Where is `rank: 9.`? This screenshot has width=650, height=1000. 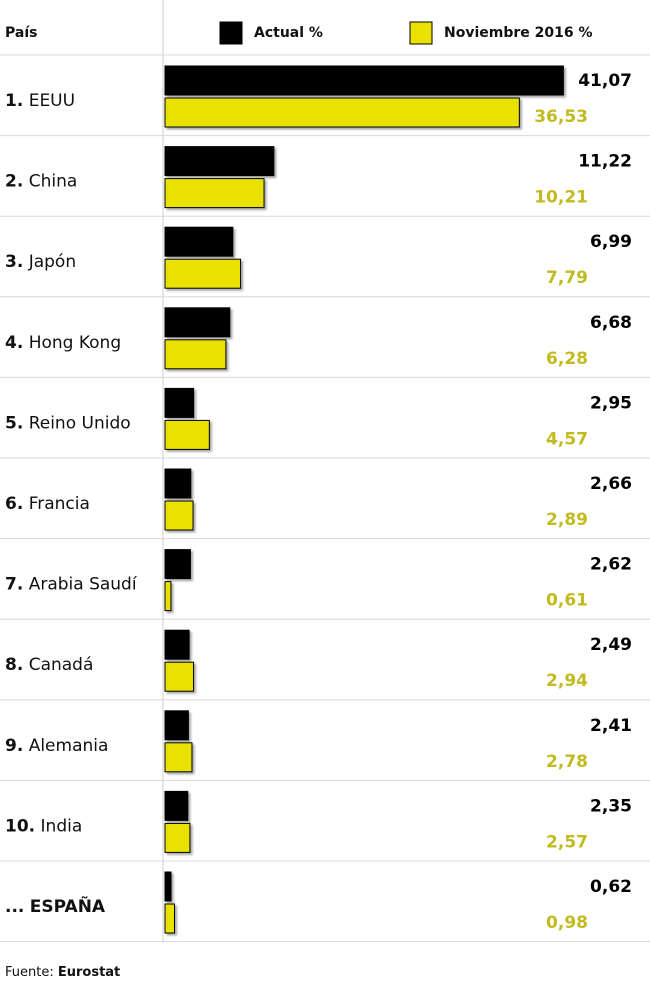
rank: 9. is located at coordinates (14, 746).